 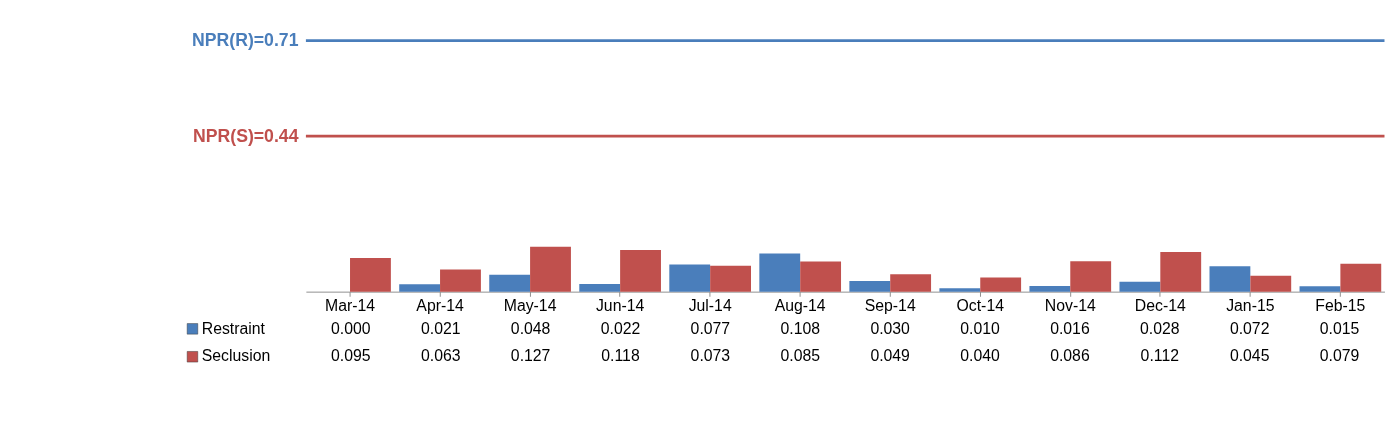 I want to click on data-label: 0.073, so click(x=710, y=356).